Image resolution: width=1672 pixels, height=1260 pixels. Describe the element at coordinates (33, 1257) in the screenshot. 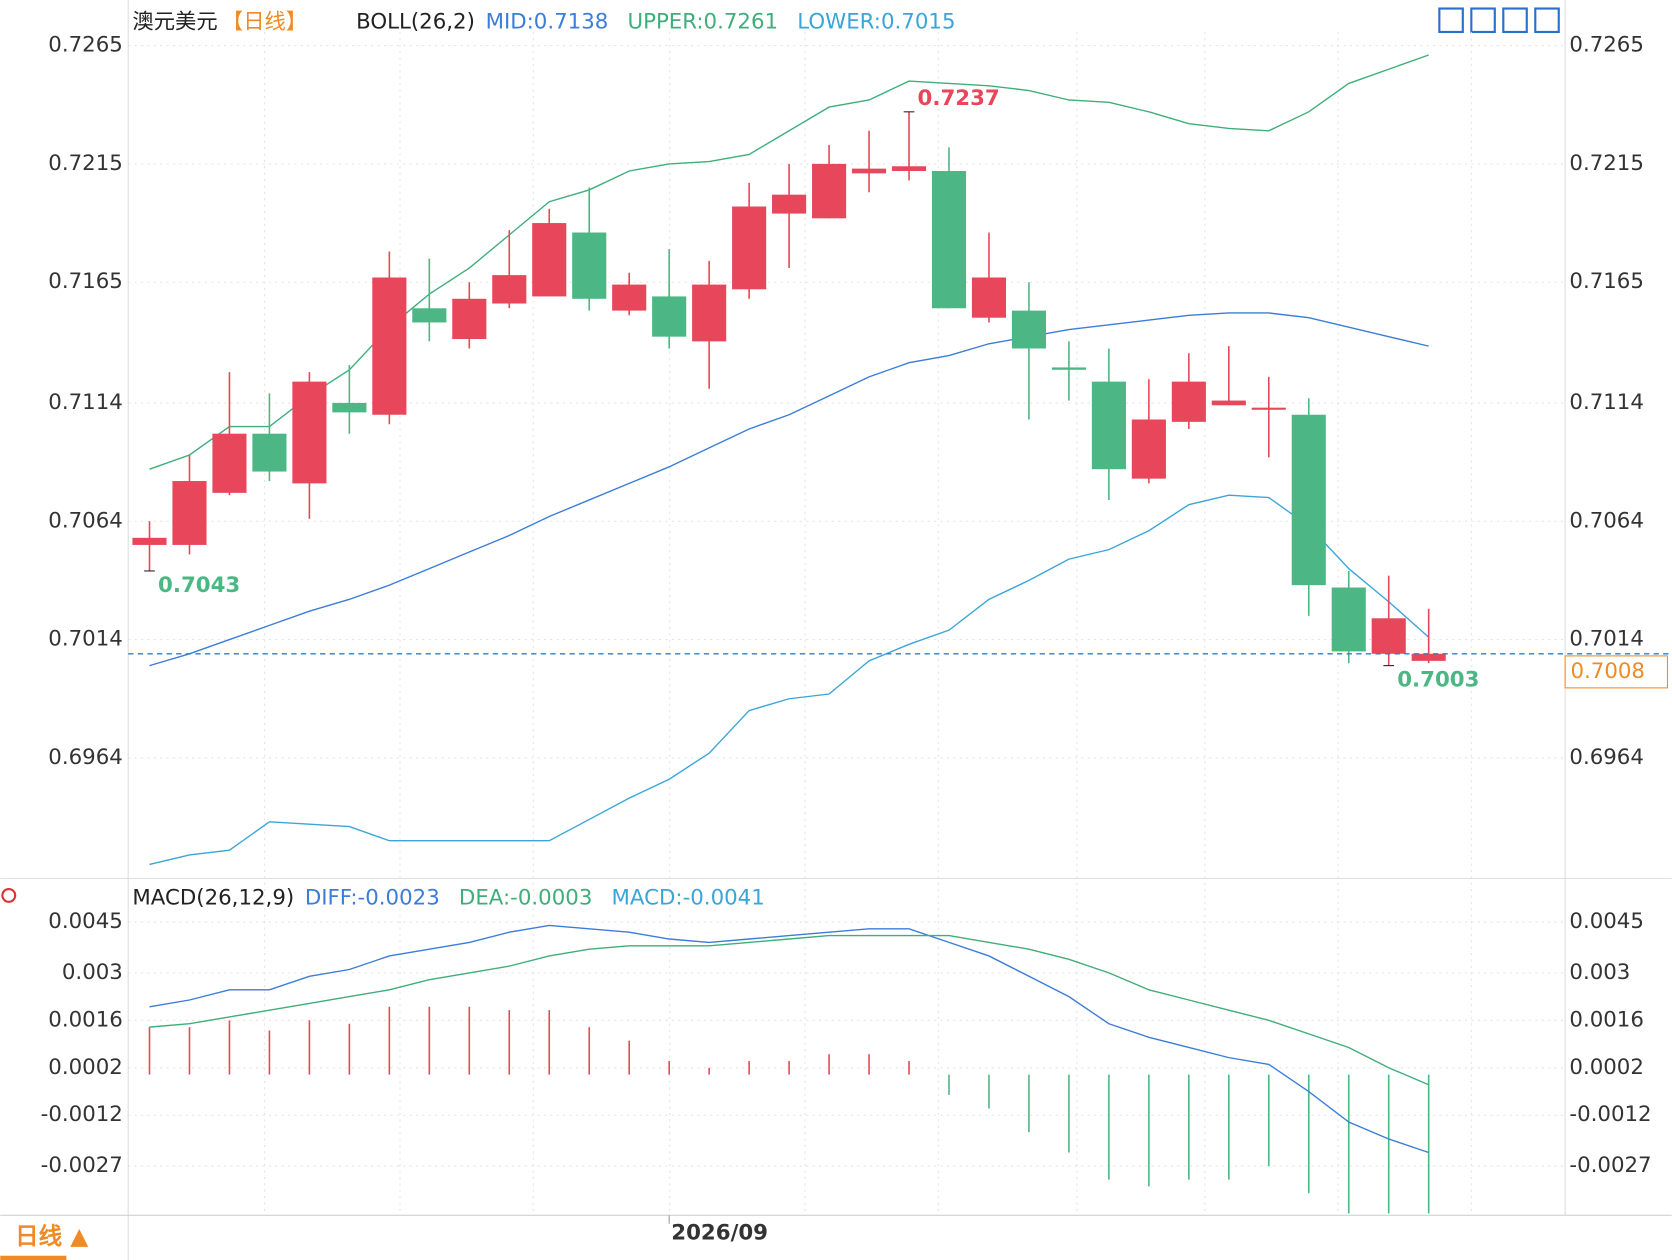

I see `tab-underline` at that location.